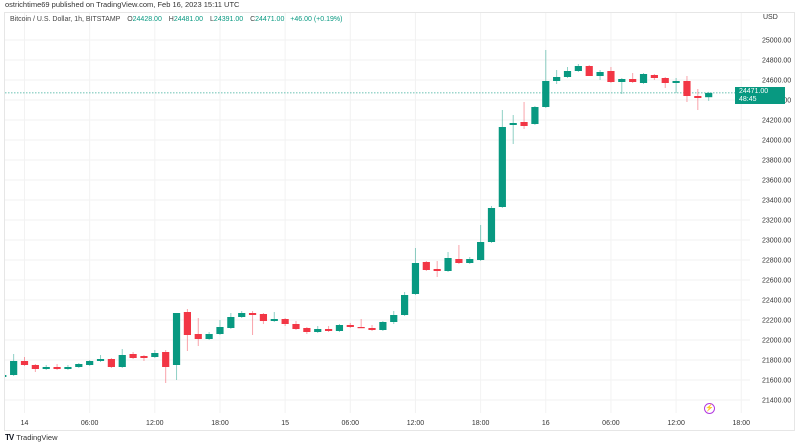  I want to click on price-tick-label: 24200.00, so click(776, 121).